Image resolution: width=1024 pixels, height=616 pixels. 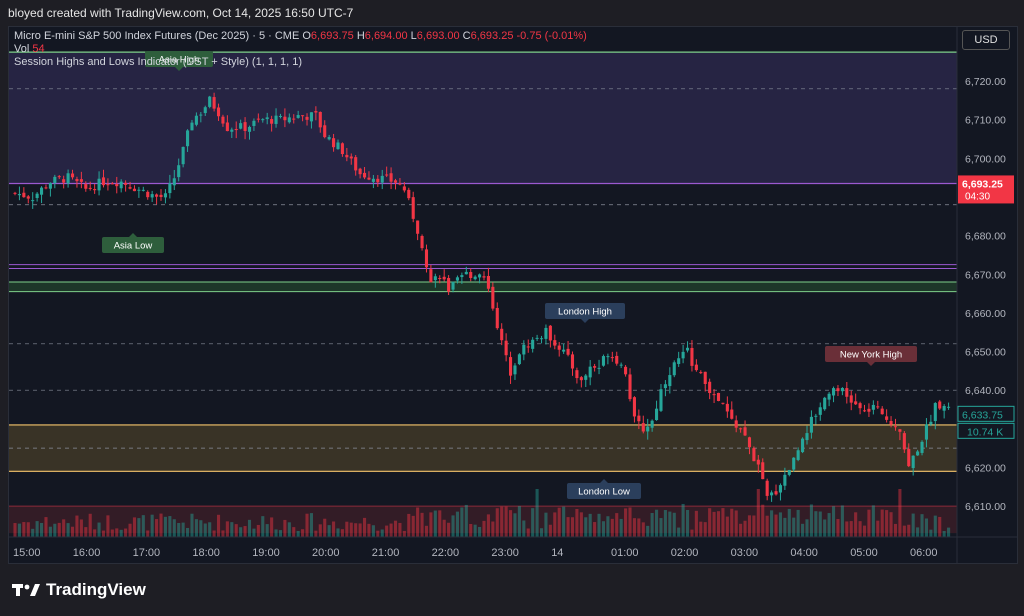 I want to click on ny-high-label-box, so click(x=871, y=354).